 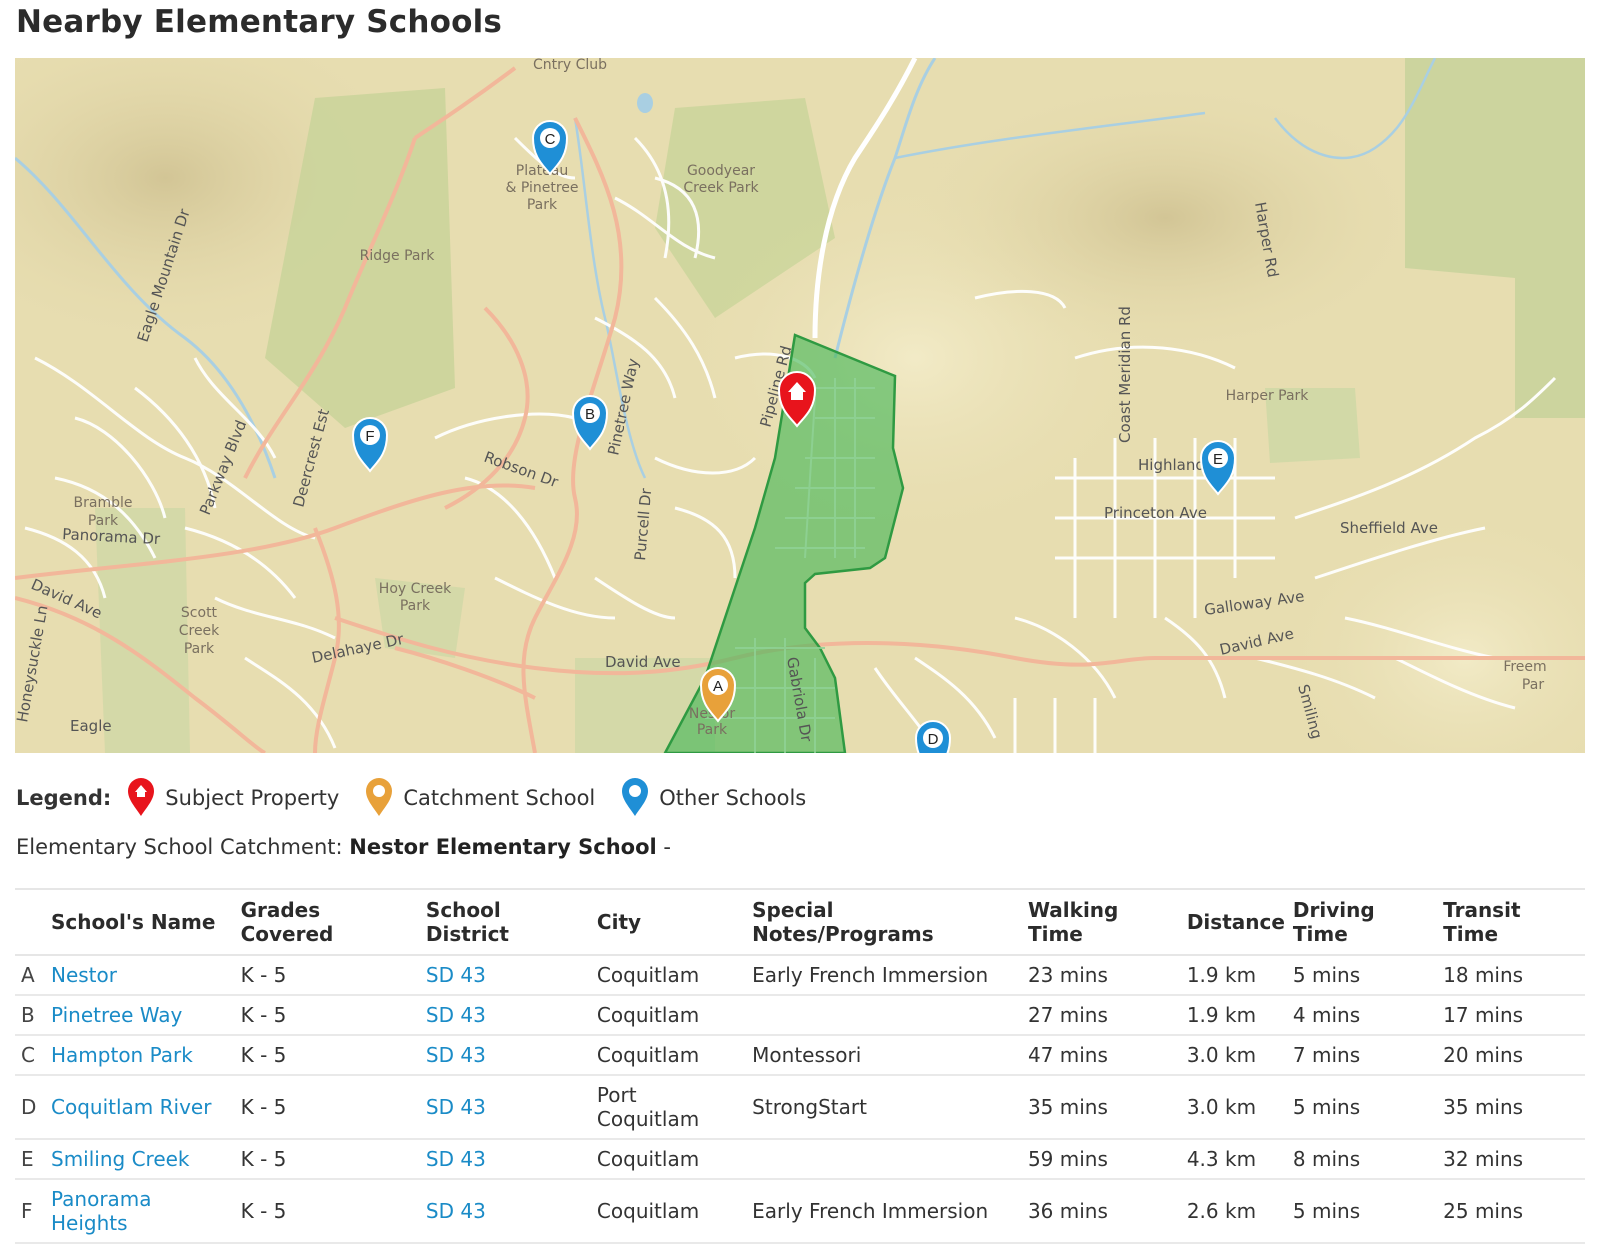 What do you see at coordinates (1235, 922) in the screenshot?
I see `header-distance: Distance` at bounding box center [1235, 922].